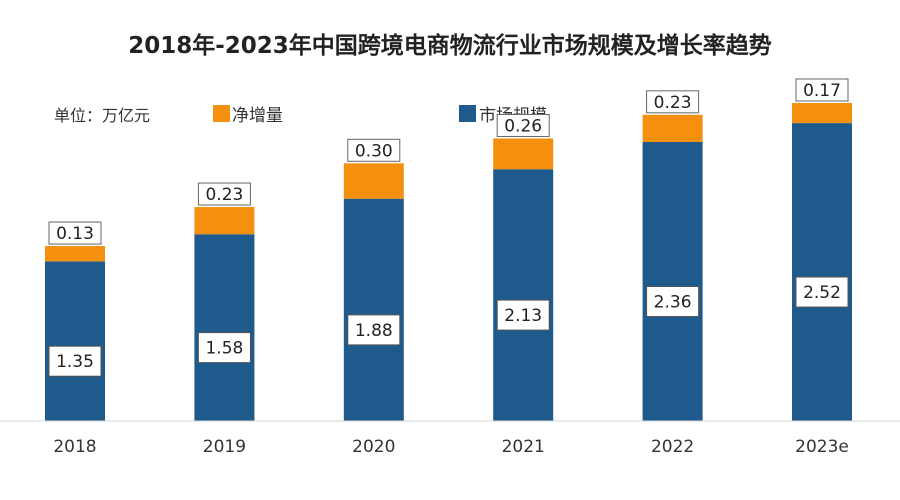 The width and height of the screenshot is (900, 500). I want to click on data-label-net-increase: 0.30, so click(374, 151).